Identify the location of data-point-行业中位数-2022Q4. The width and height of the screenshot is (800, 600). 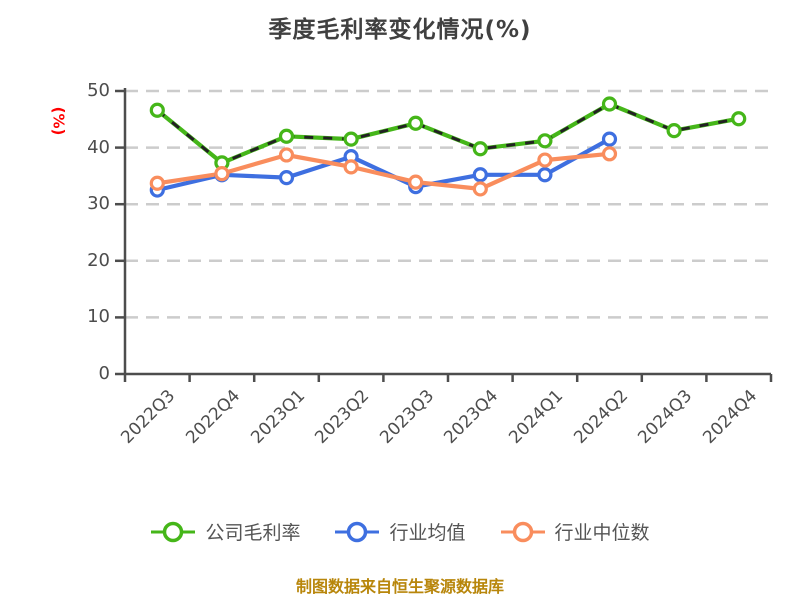
(222, 174).